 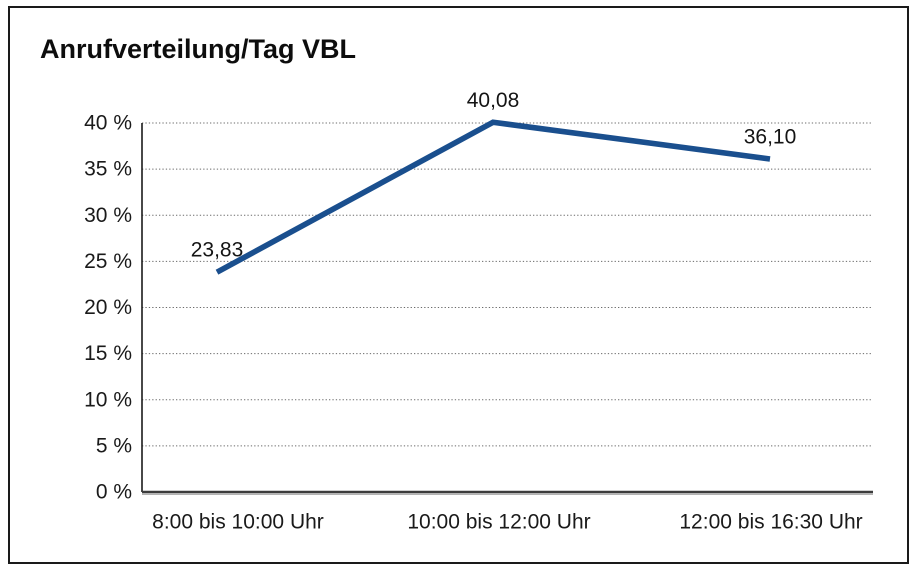 I want to click on y-axis-tick-label: 20 %, so click(x=108, y=307).